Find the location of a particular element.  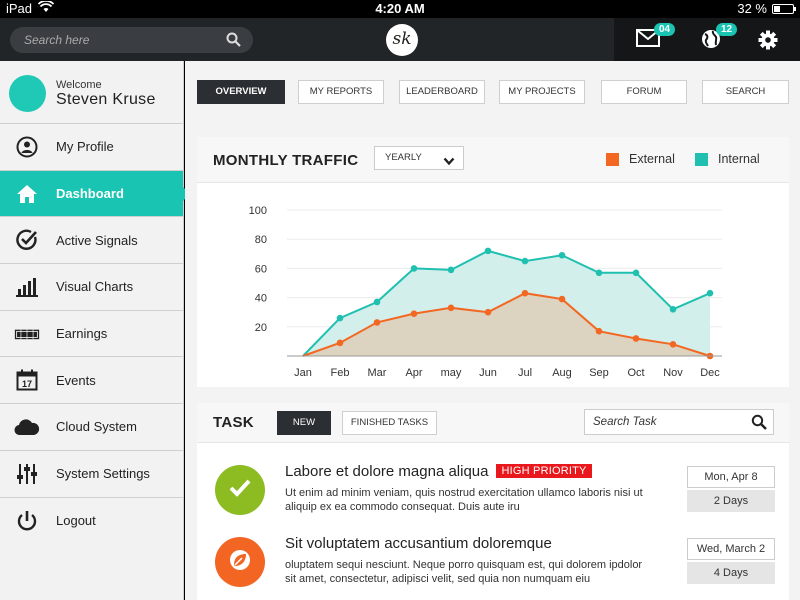

legend-label-internal: Internal is located at coordinates (739, 159).